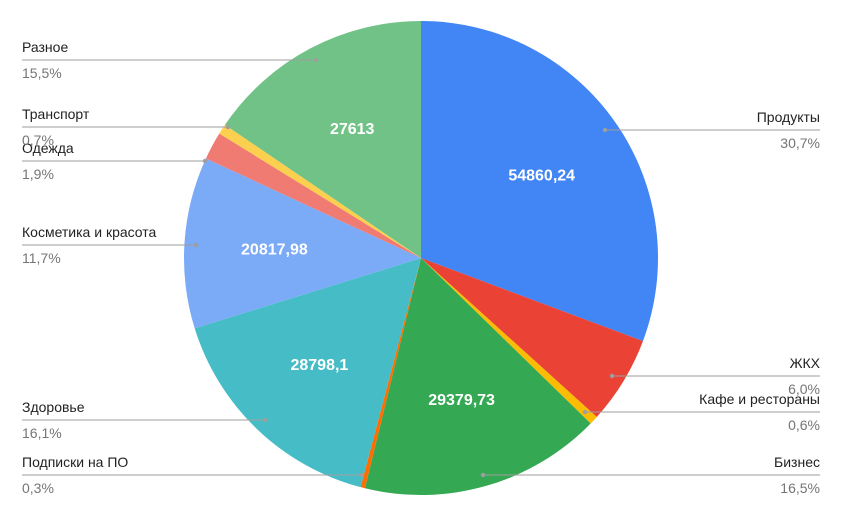 Image resolution: width=843 pixels, height=517 pixels. I want to click on callout-percent: 30,7%, so click(800, 143).